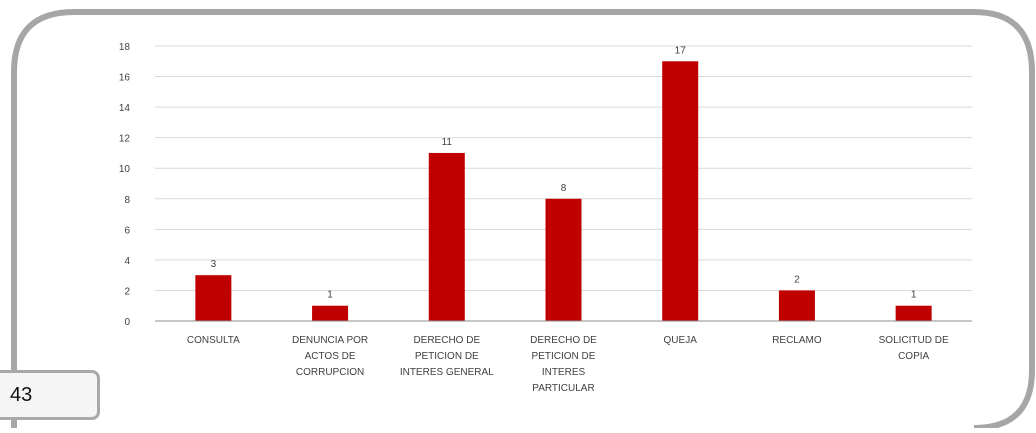  What do you see at coordinates (127, 200) in the screenshot?
I see `y-tick-label: 8` at bounding box center [127, 200].